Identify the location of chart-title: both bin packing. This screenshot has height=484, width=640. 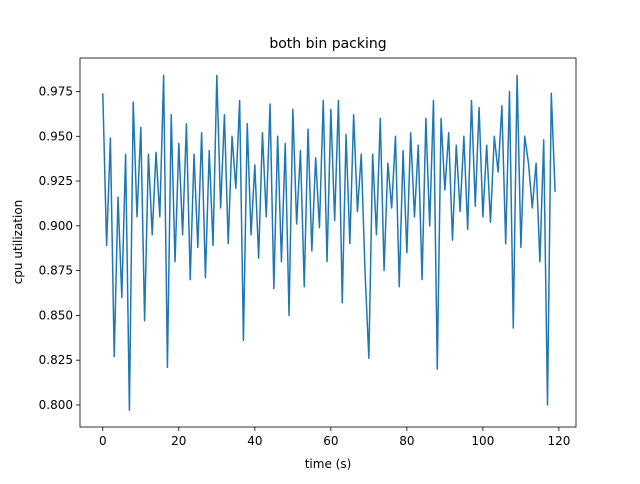
(327, 44).